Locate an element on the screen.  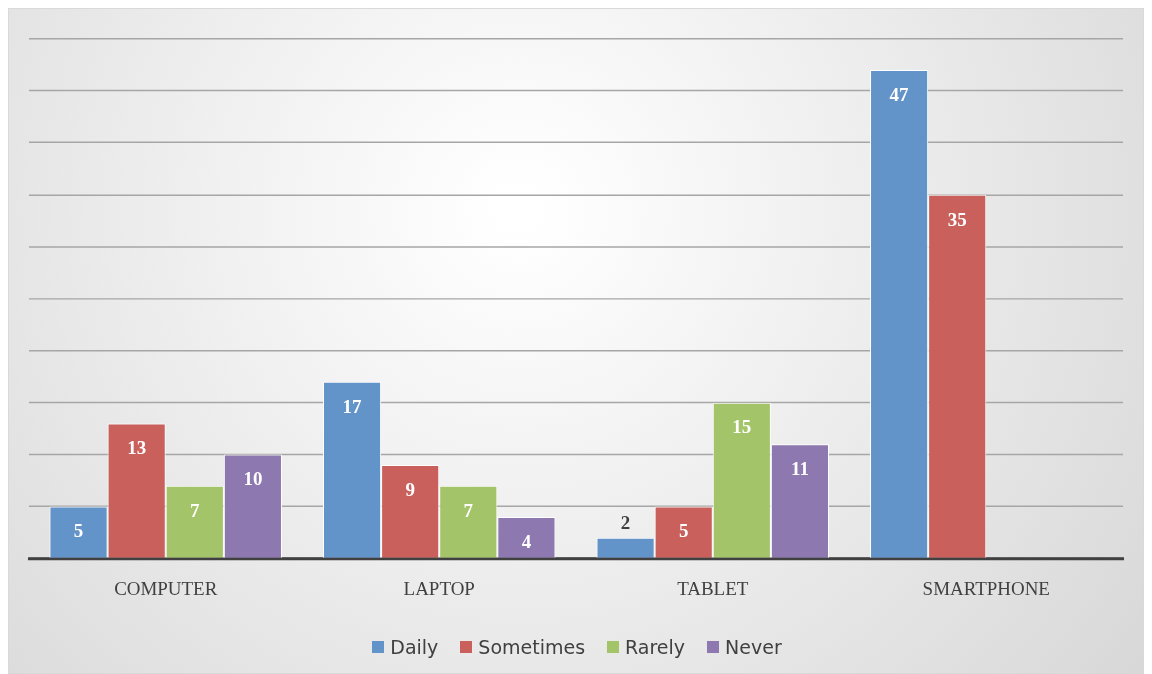
legend-label: Rarely is located at coordinates (655, 647).